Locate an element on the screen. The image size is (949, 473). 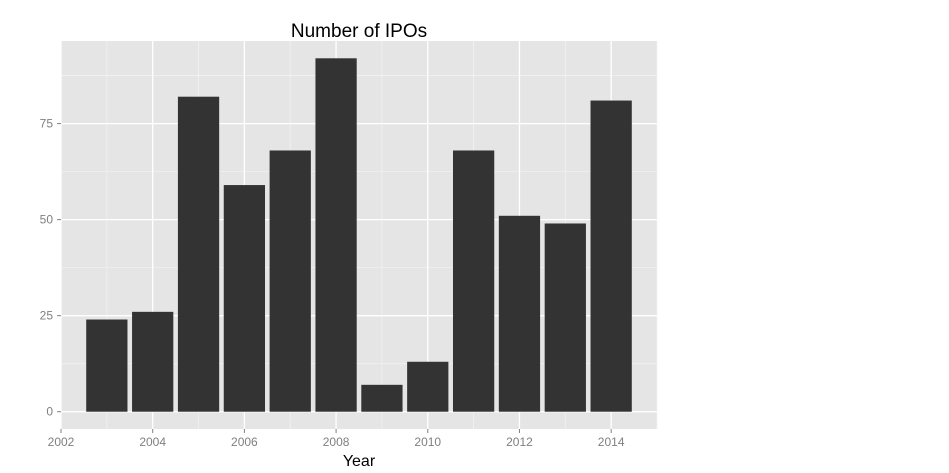
y-axis: 0 25 50 75 is located at coordinates (50, 268).